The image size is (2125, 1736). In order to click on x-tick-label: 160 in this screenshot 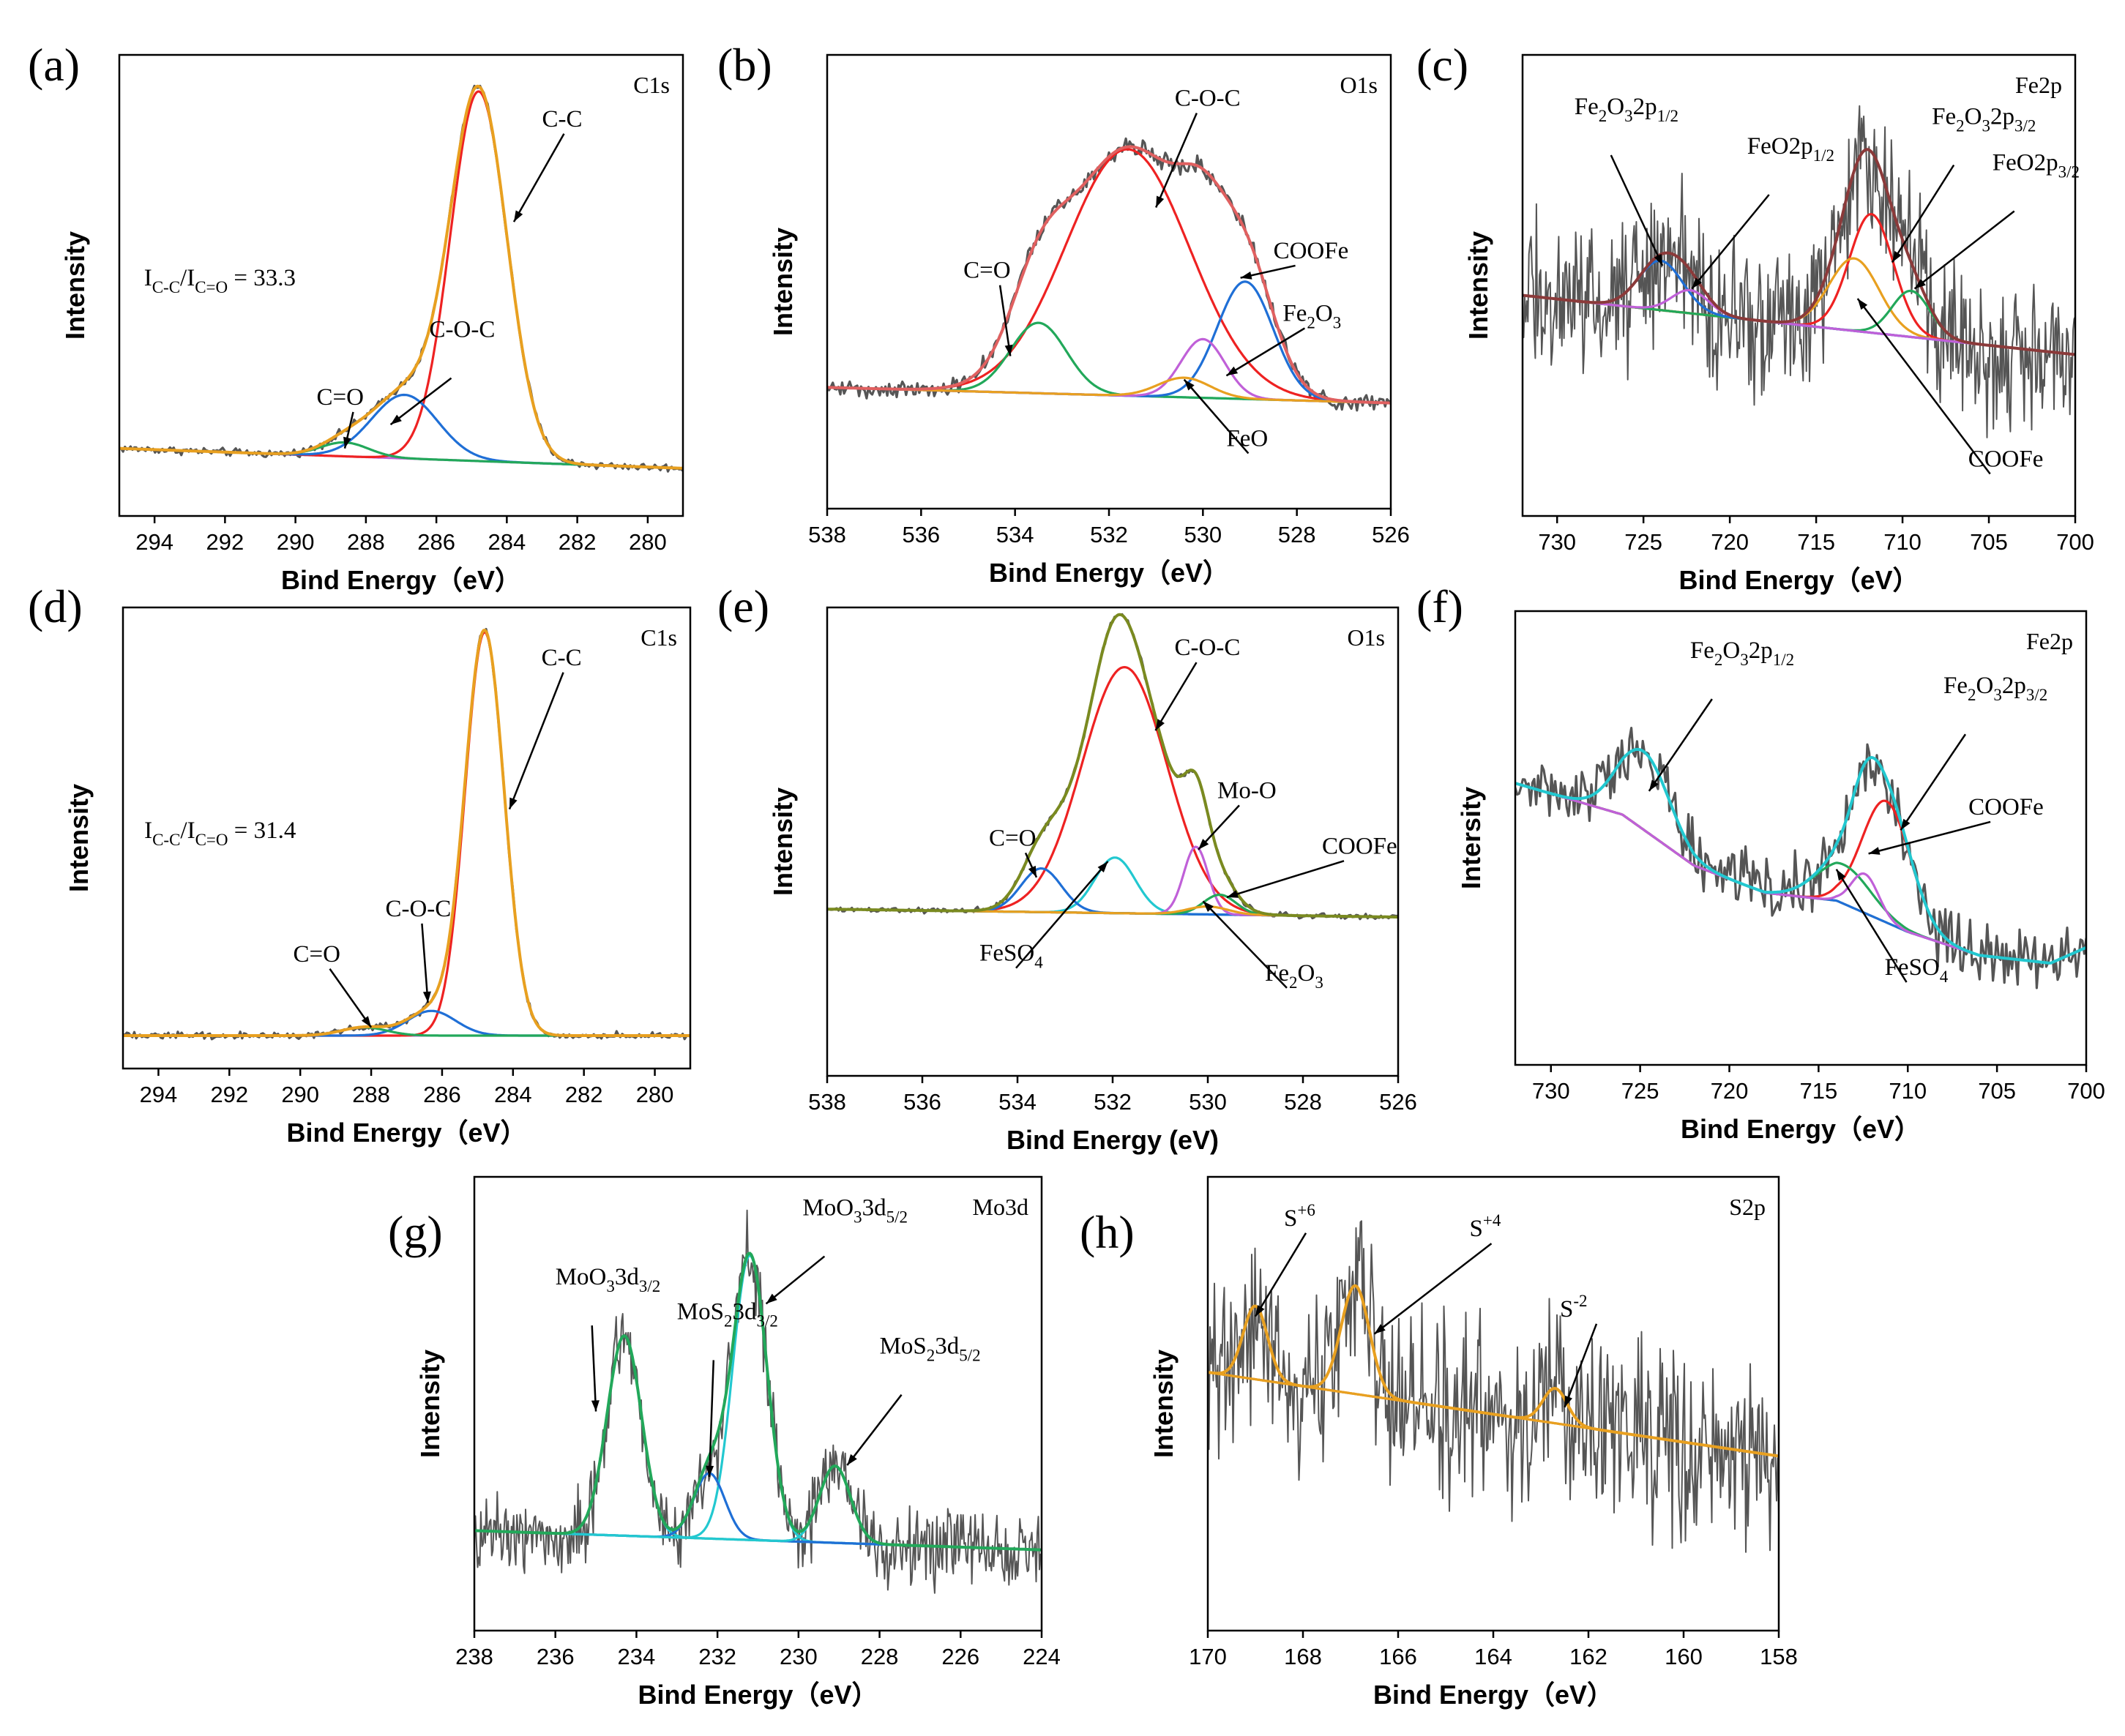, I will do `click(1684, 1657)`.